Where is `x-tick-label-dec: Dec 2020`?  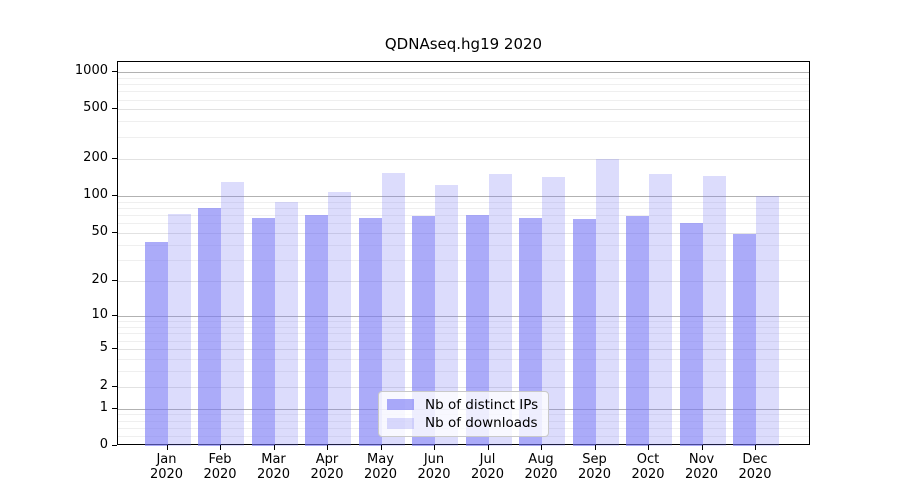
x-tick-label-dec: Dec 2020 is located at coordinates (755, 467).